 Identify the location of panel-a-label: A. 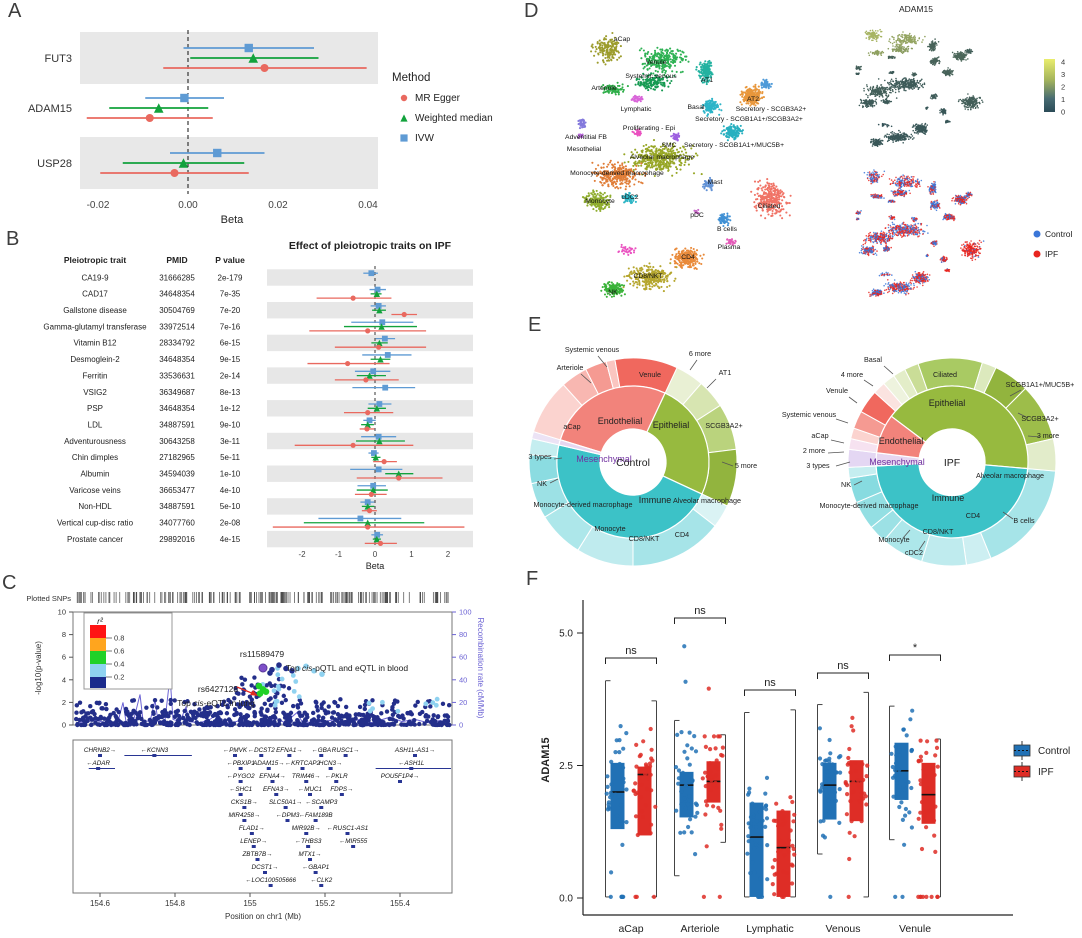
(15, 11).